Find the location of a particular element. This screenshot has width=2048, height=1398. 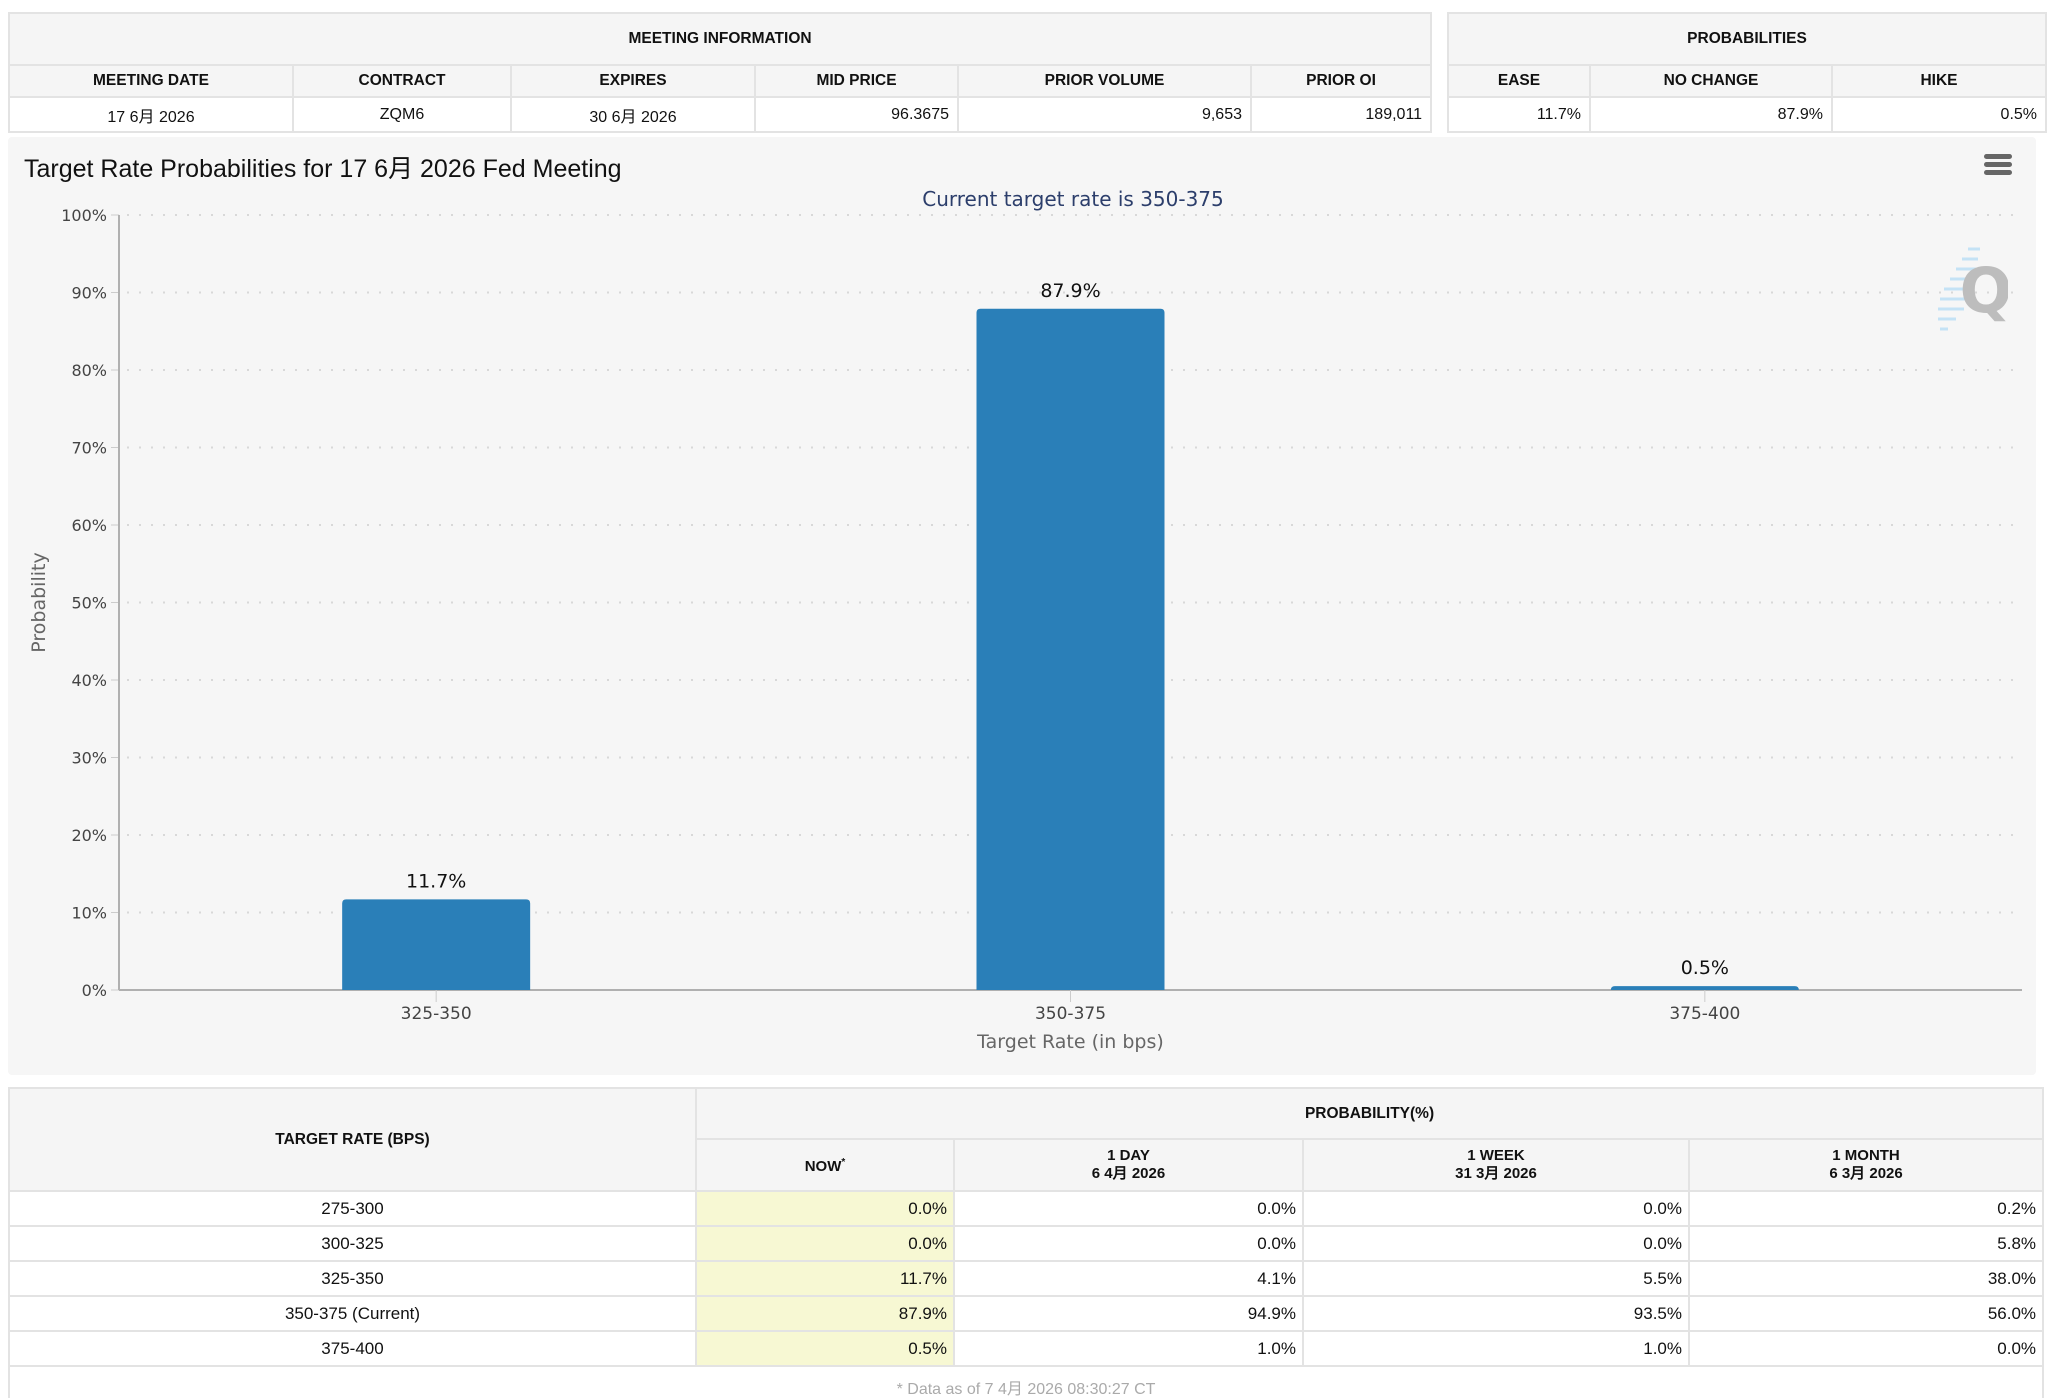

col-1-month-date: 6 3月 2026 is located at coordinates (1866, 1173).